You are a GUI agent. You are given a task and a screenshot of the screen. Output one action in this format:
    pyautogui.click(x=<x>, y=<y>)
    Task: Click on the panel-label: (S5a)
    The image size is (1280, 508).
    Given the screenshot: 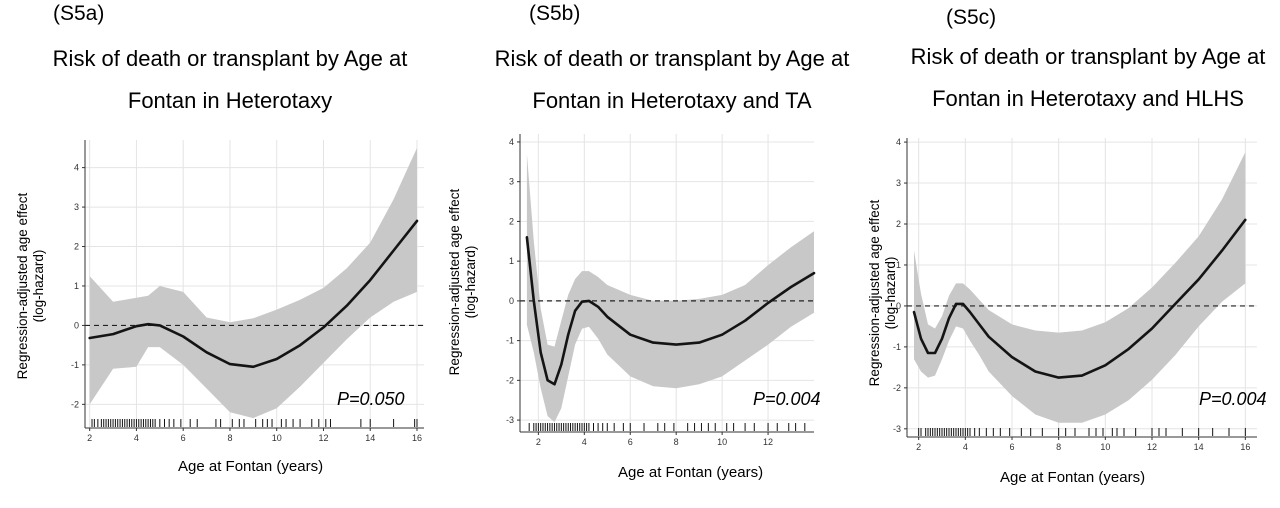 What is the action you would take?
    pyautogui.click(x=79, y=13)
    